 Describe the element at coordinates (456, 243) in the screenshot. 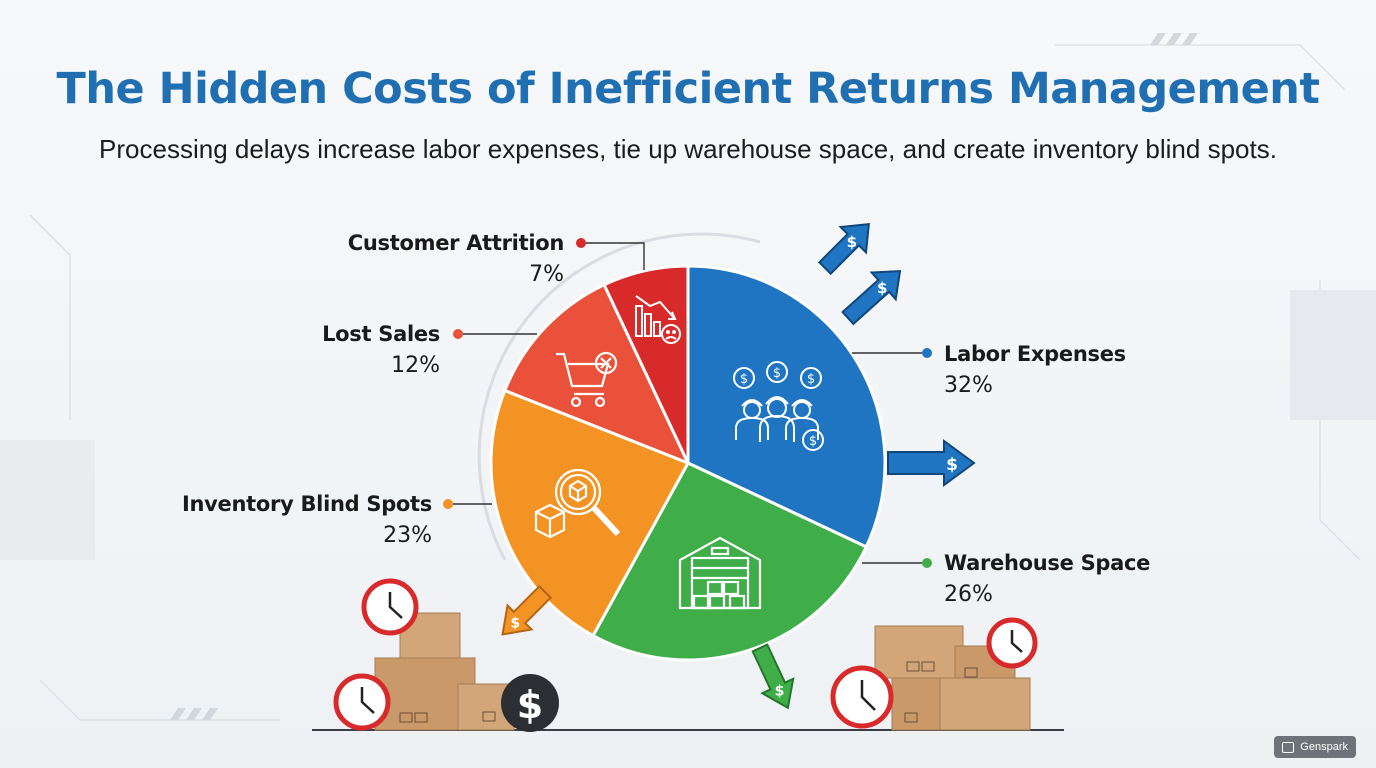

I see `label-customer-attrition-name: Customer Attrition` at that location.